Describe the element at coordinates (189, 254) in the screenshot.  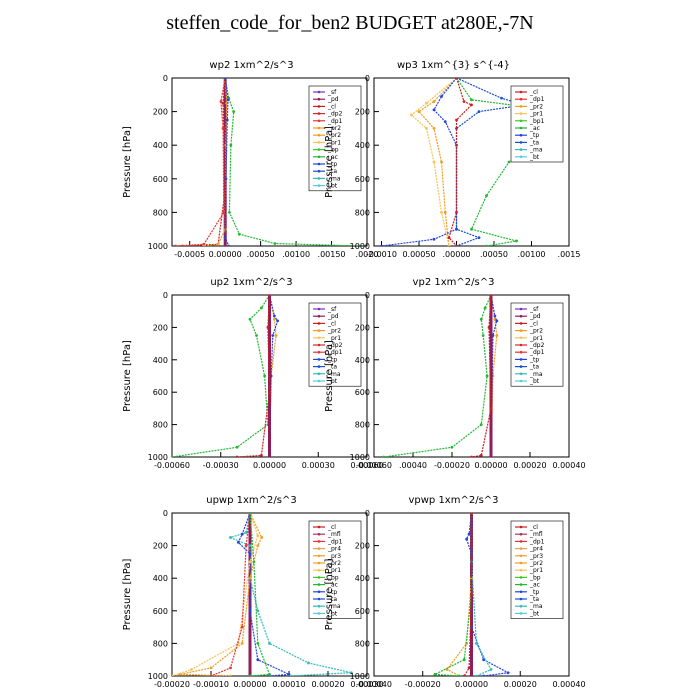
I see `x-tick-label: -0.0005` at that location.